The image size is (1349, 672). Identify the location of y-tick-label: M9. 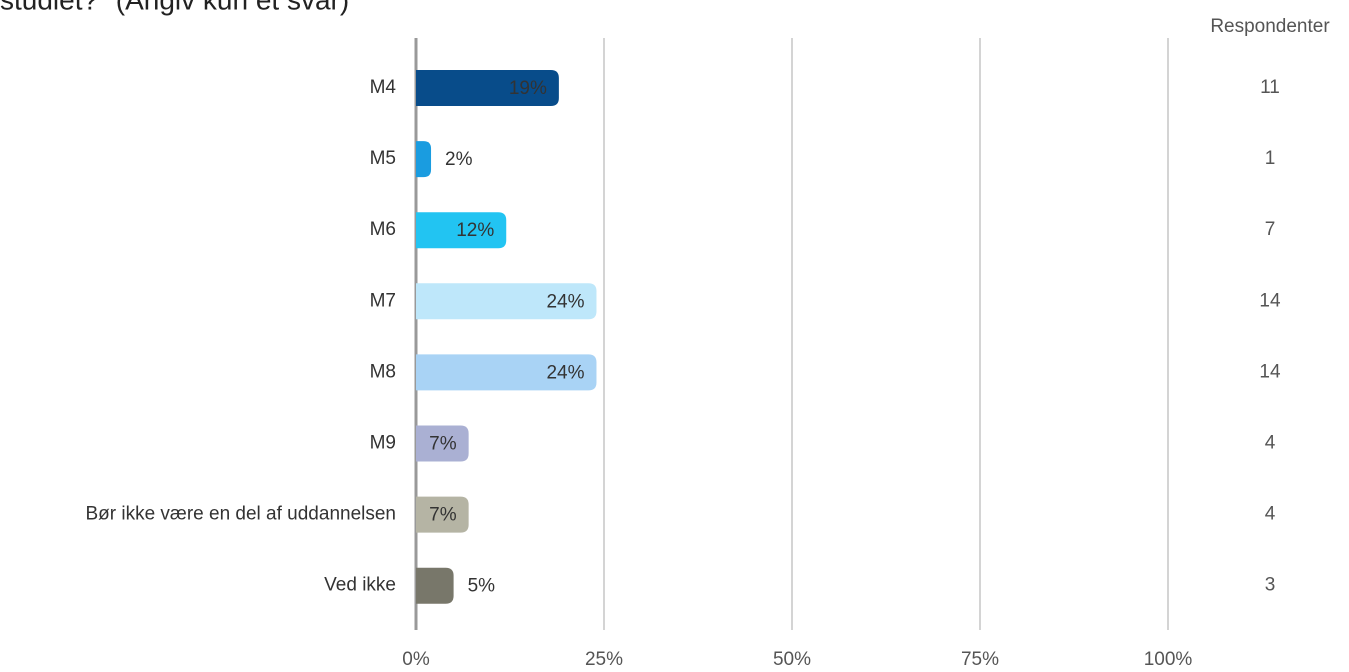
(383, 443).